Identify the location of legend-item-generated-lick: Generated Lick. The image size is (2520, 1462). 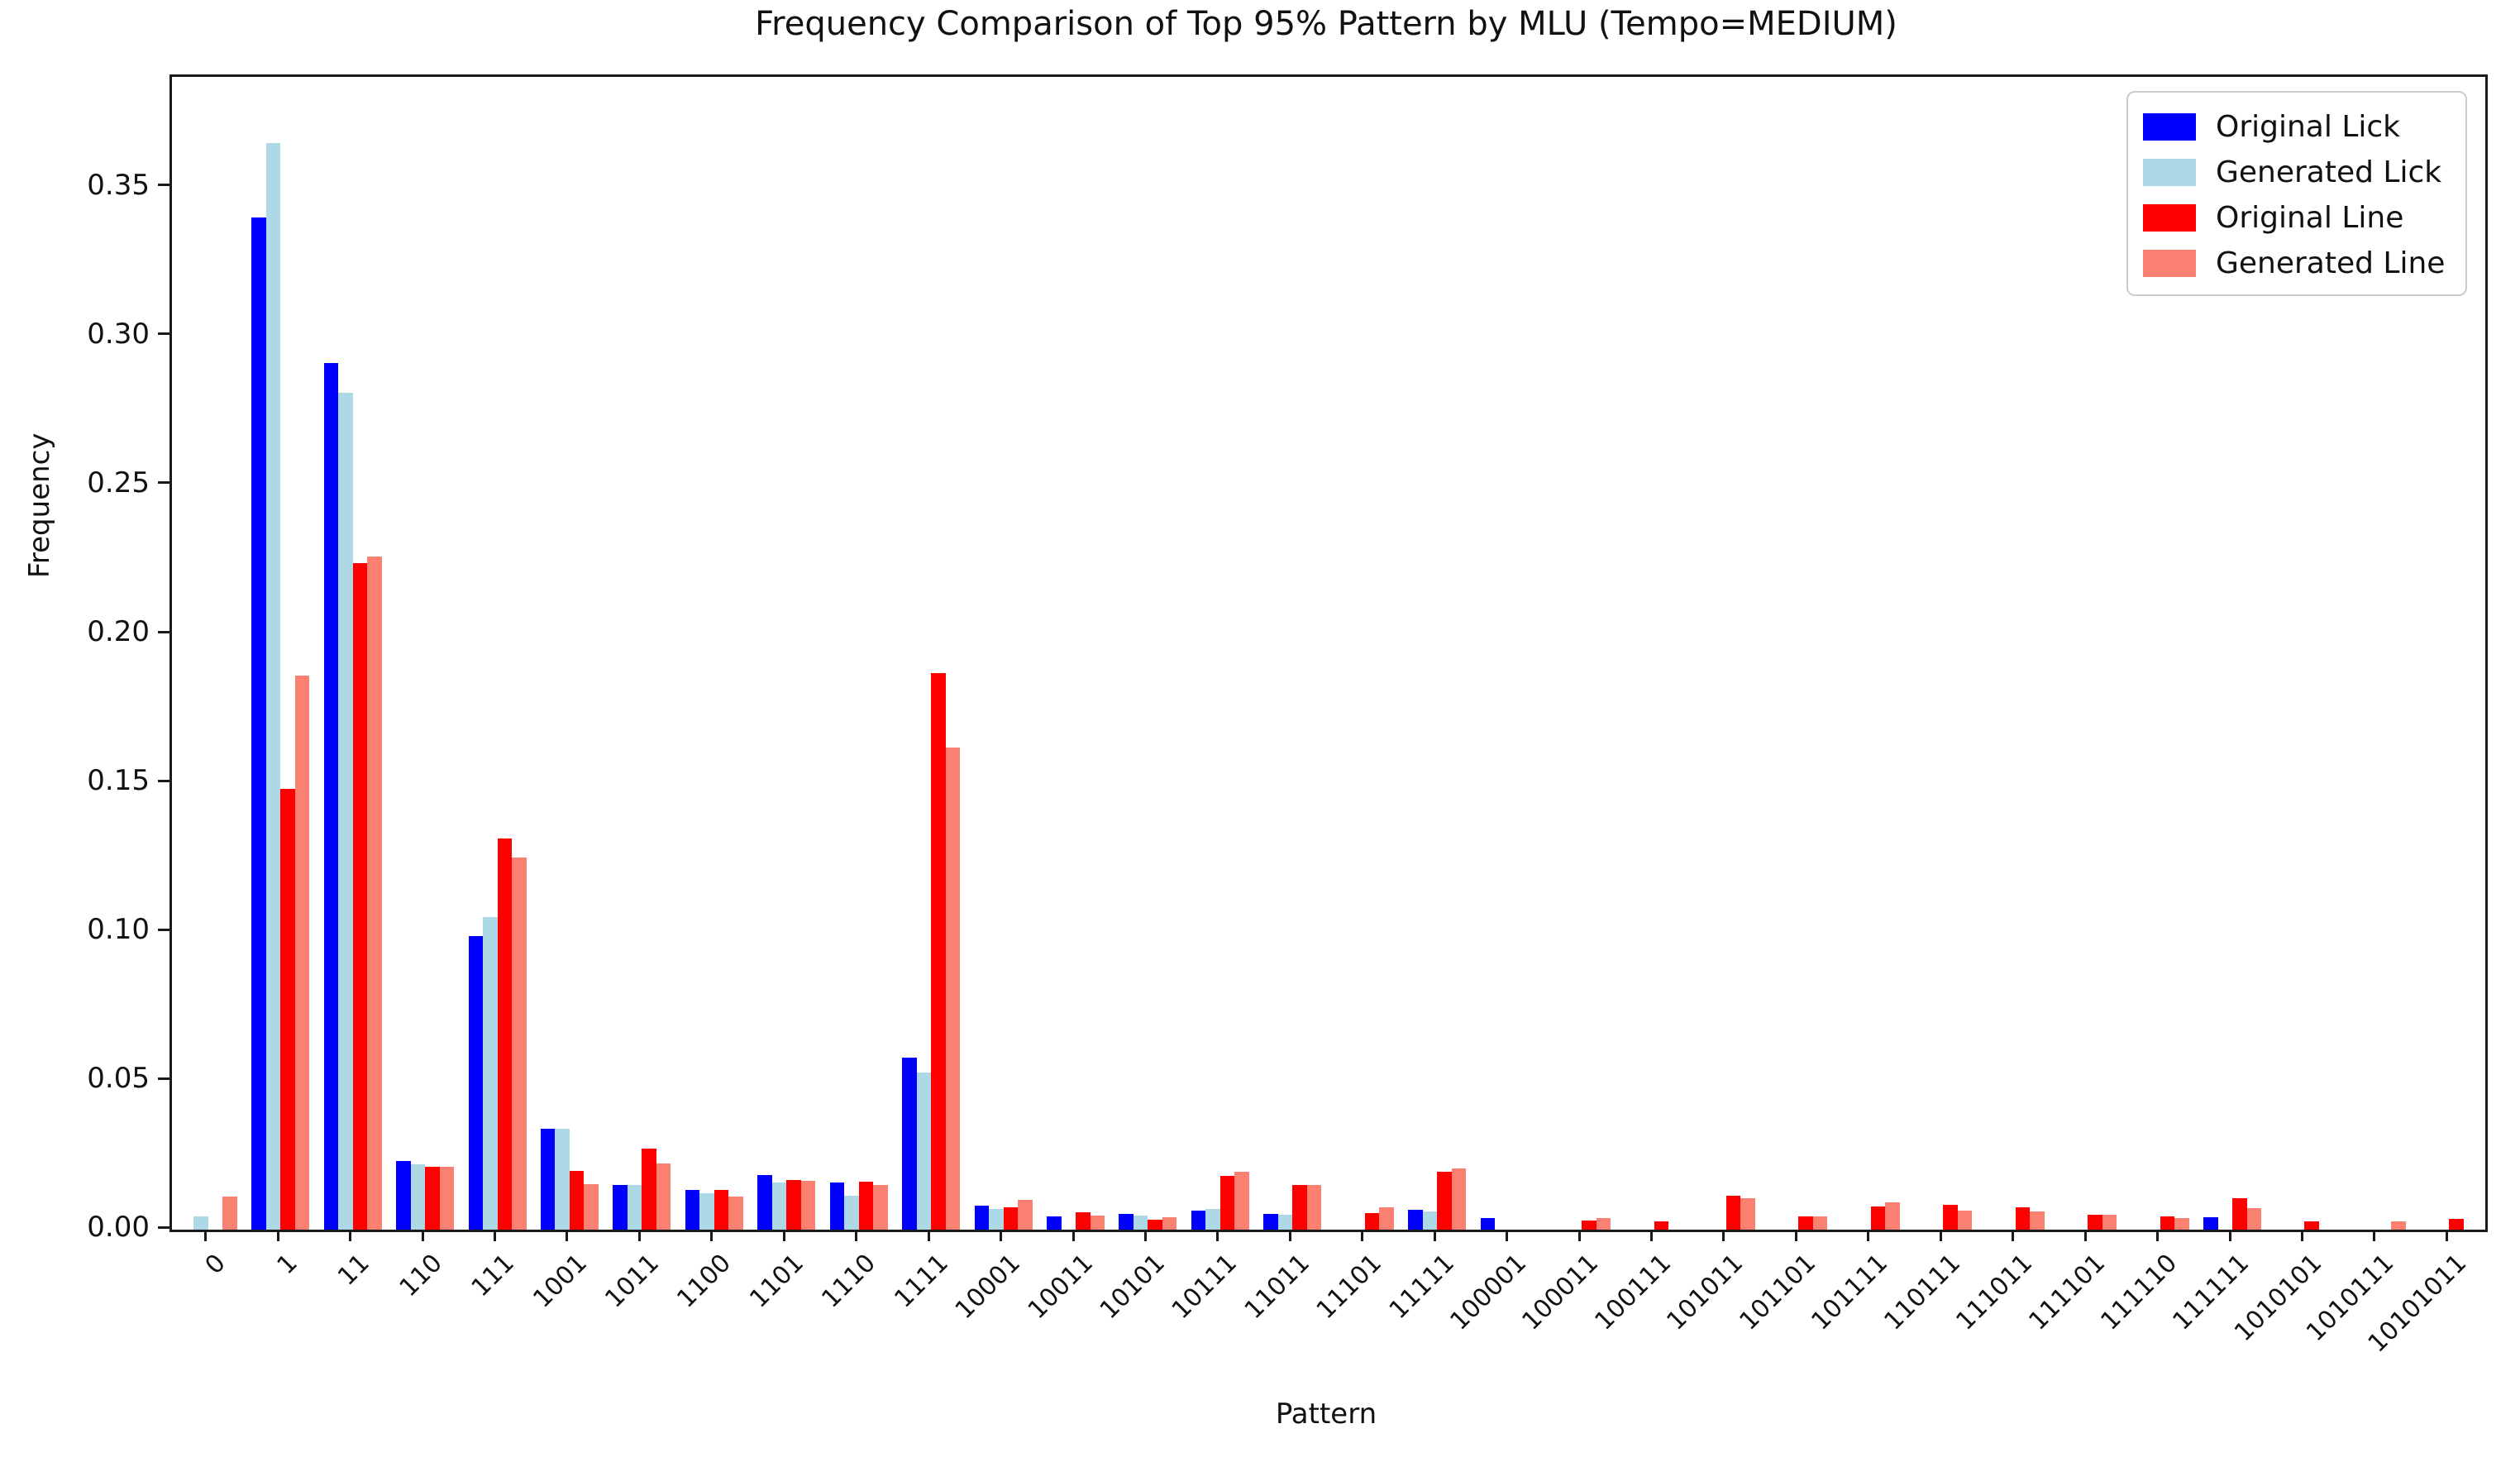
(2304, 172).